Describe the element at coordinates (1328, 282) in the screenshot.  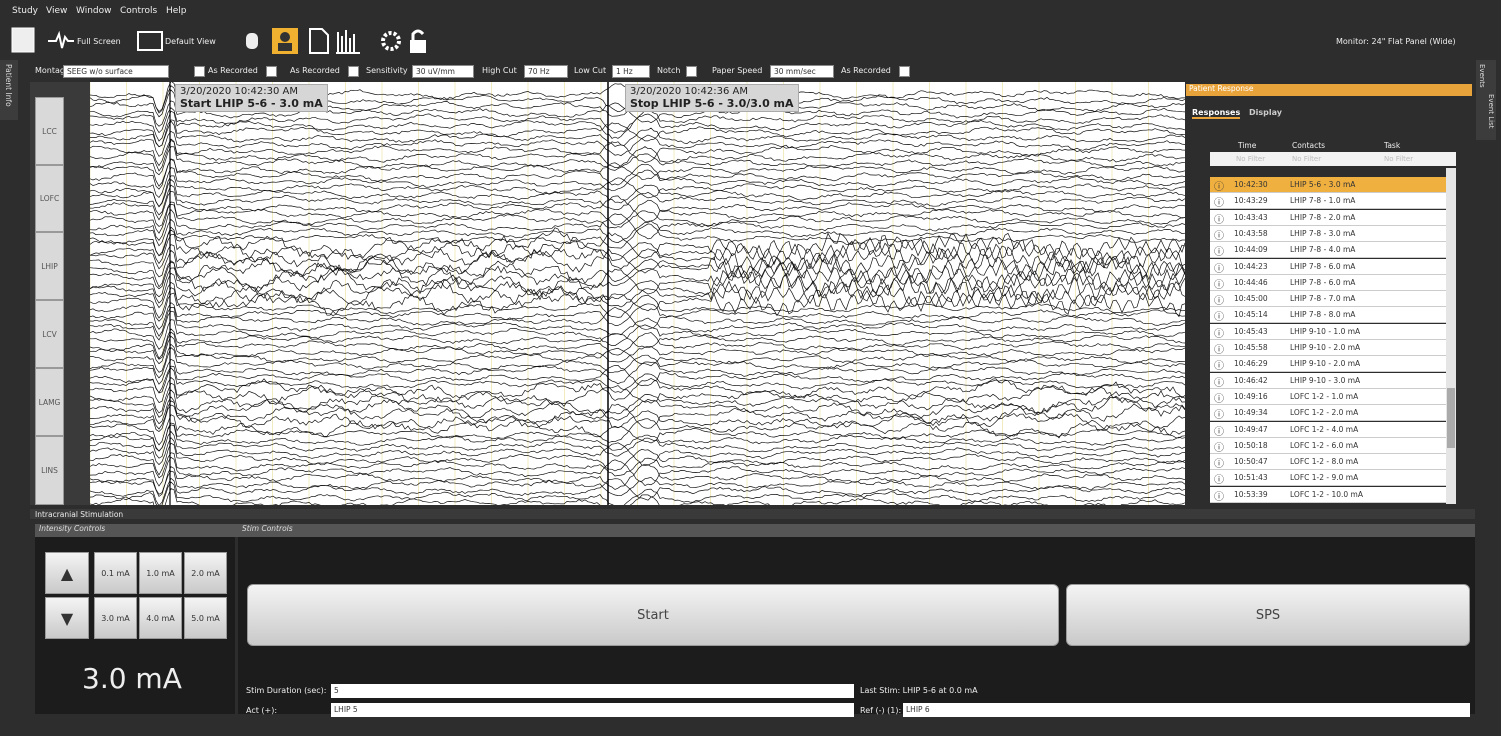
I see `response-row: ⓘ 10:44:46 LHIP 7-8 - 6.0 mA` at that location.